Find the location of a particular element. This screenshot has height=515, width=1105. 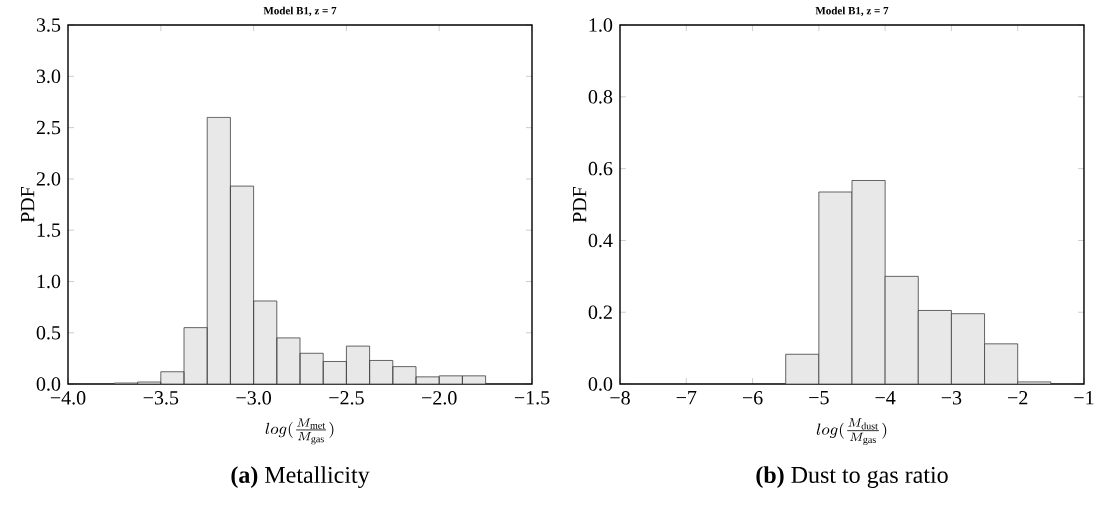

y-tick-label: 2.5 is located at coordinates (48, 127).